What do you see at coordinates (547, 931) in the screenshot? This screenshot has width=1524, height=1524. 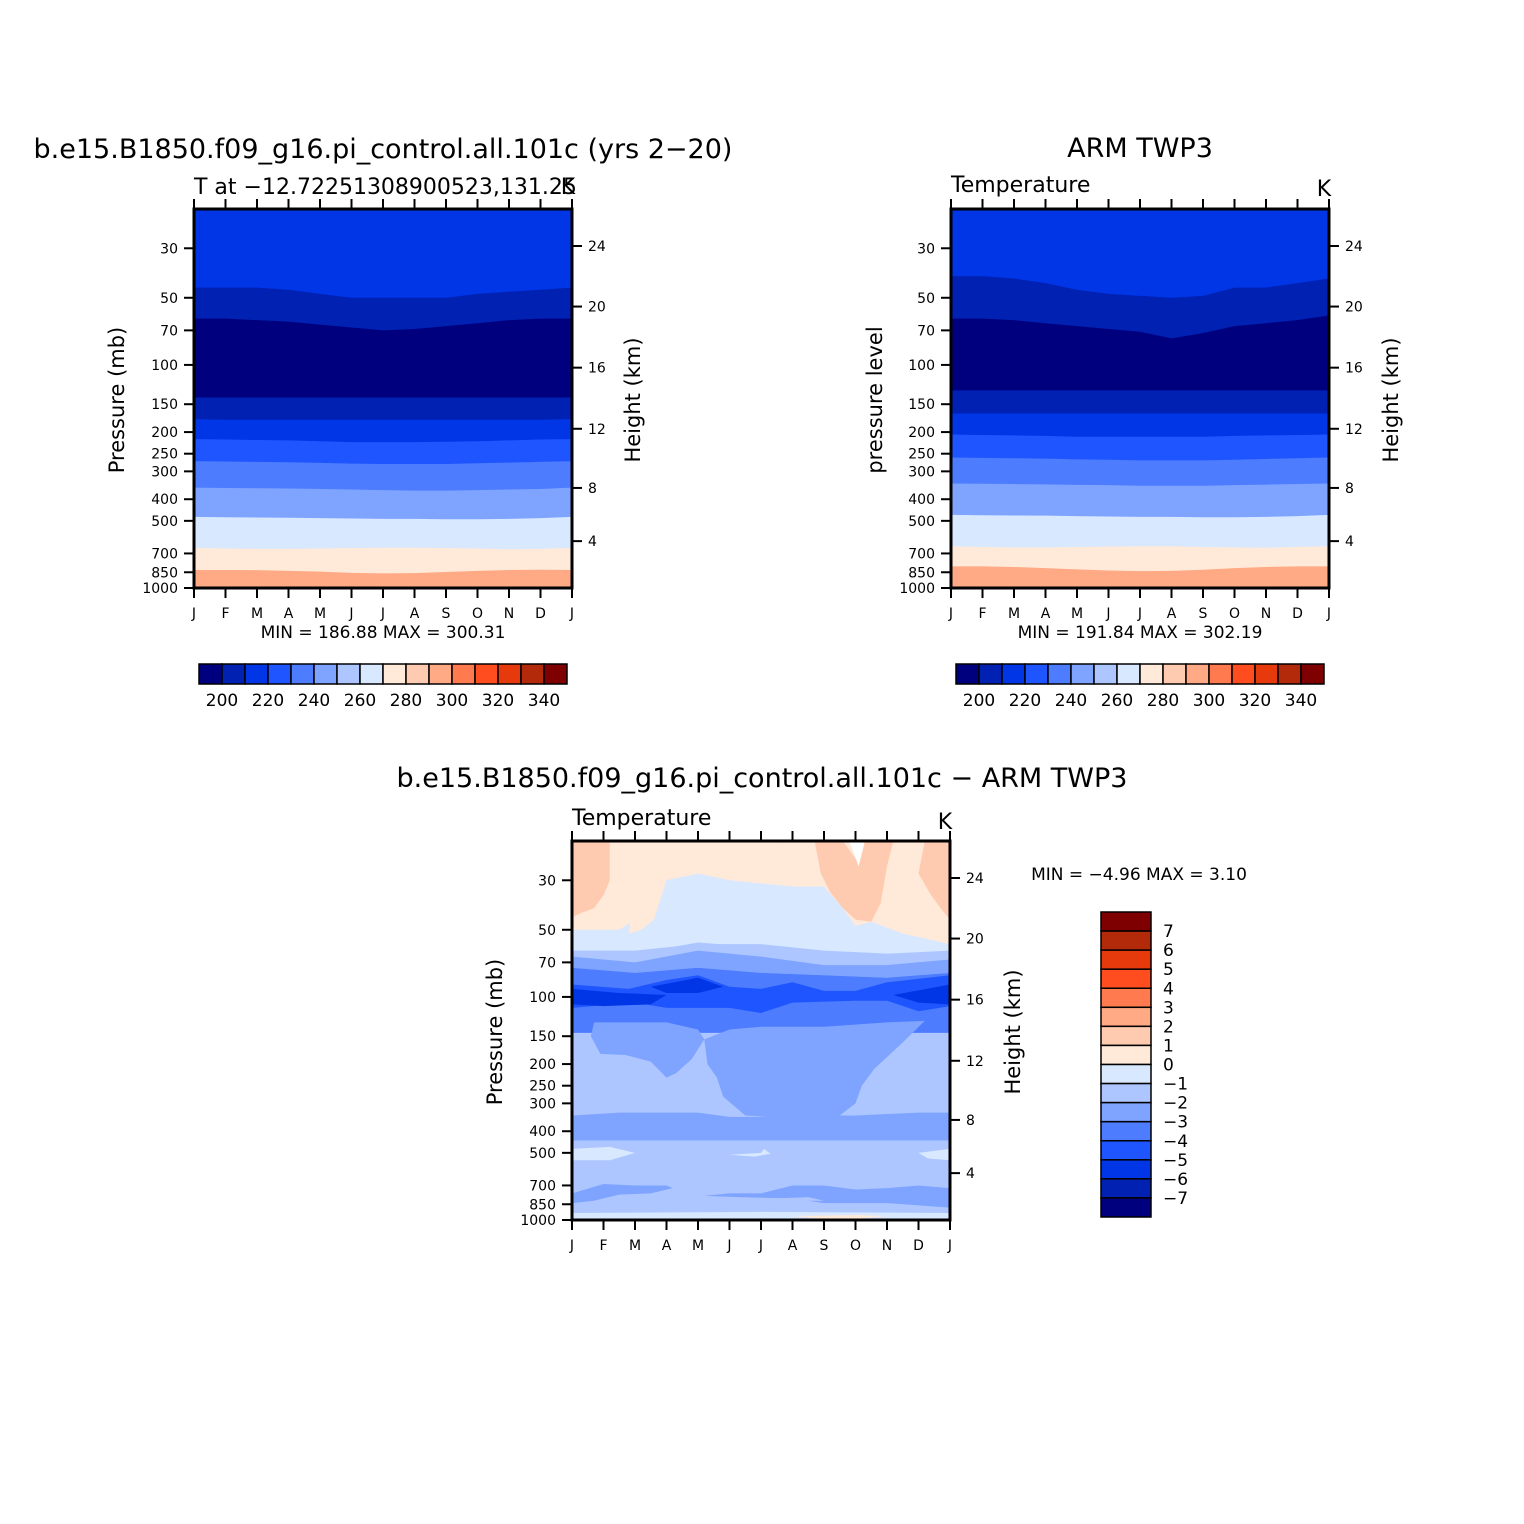 I see `panel-3-ytick-label: 50` at bounding box center [547, 931].